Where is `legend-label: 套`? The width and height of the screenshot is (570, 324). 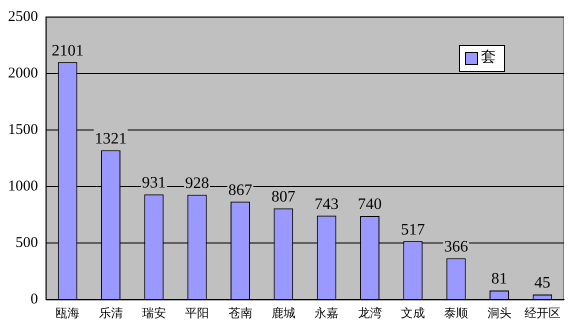
legend-label: 套 is located at coordinates (488, 56).